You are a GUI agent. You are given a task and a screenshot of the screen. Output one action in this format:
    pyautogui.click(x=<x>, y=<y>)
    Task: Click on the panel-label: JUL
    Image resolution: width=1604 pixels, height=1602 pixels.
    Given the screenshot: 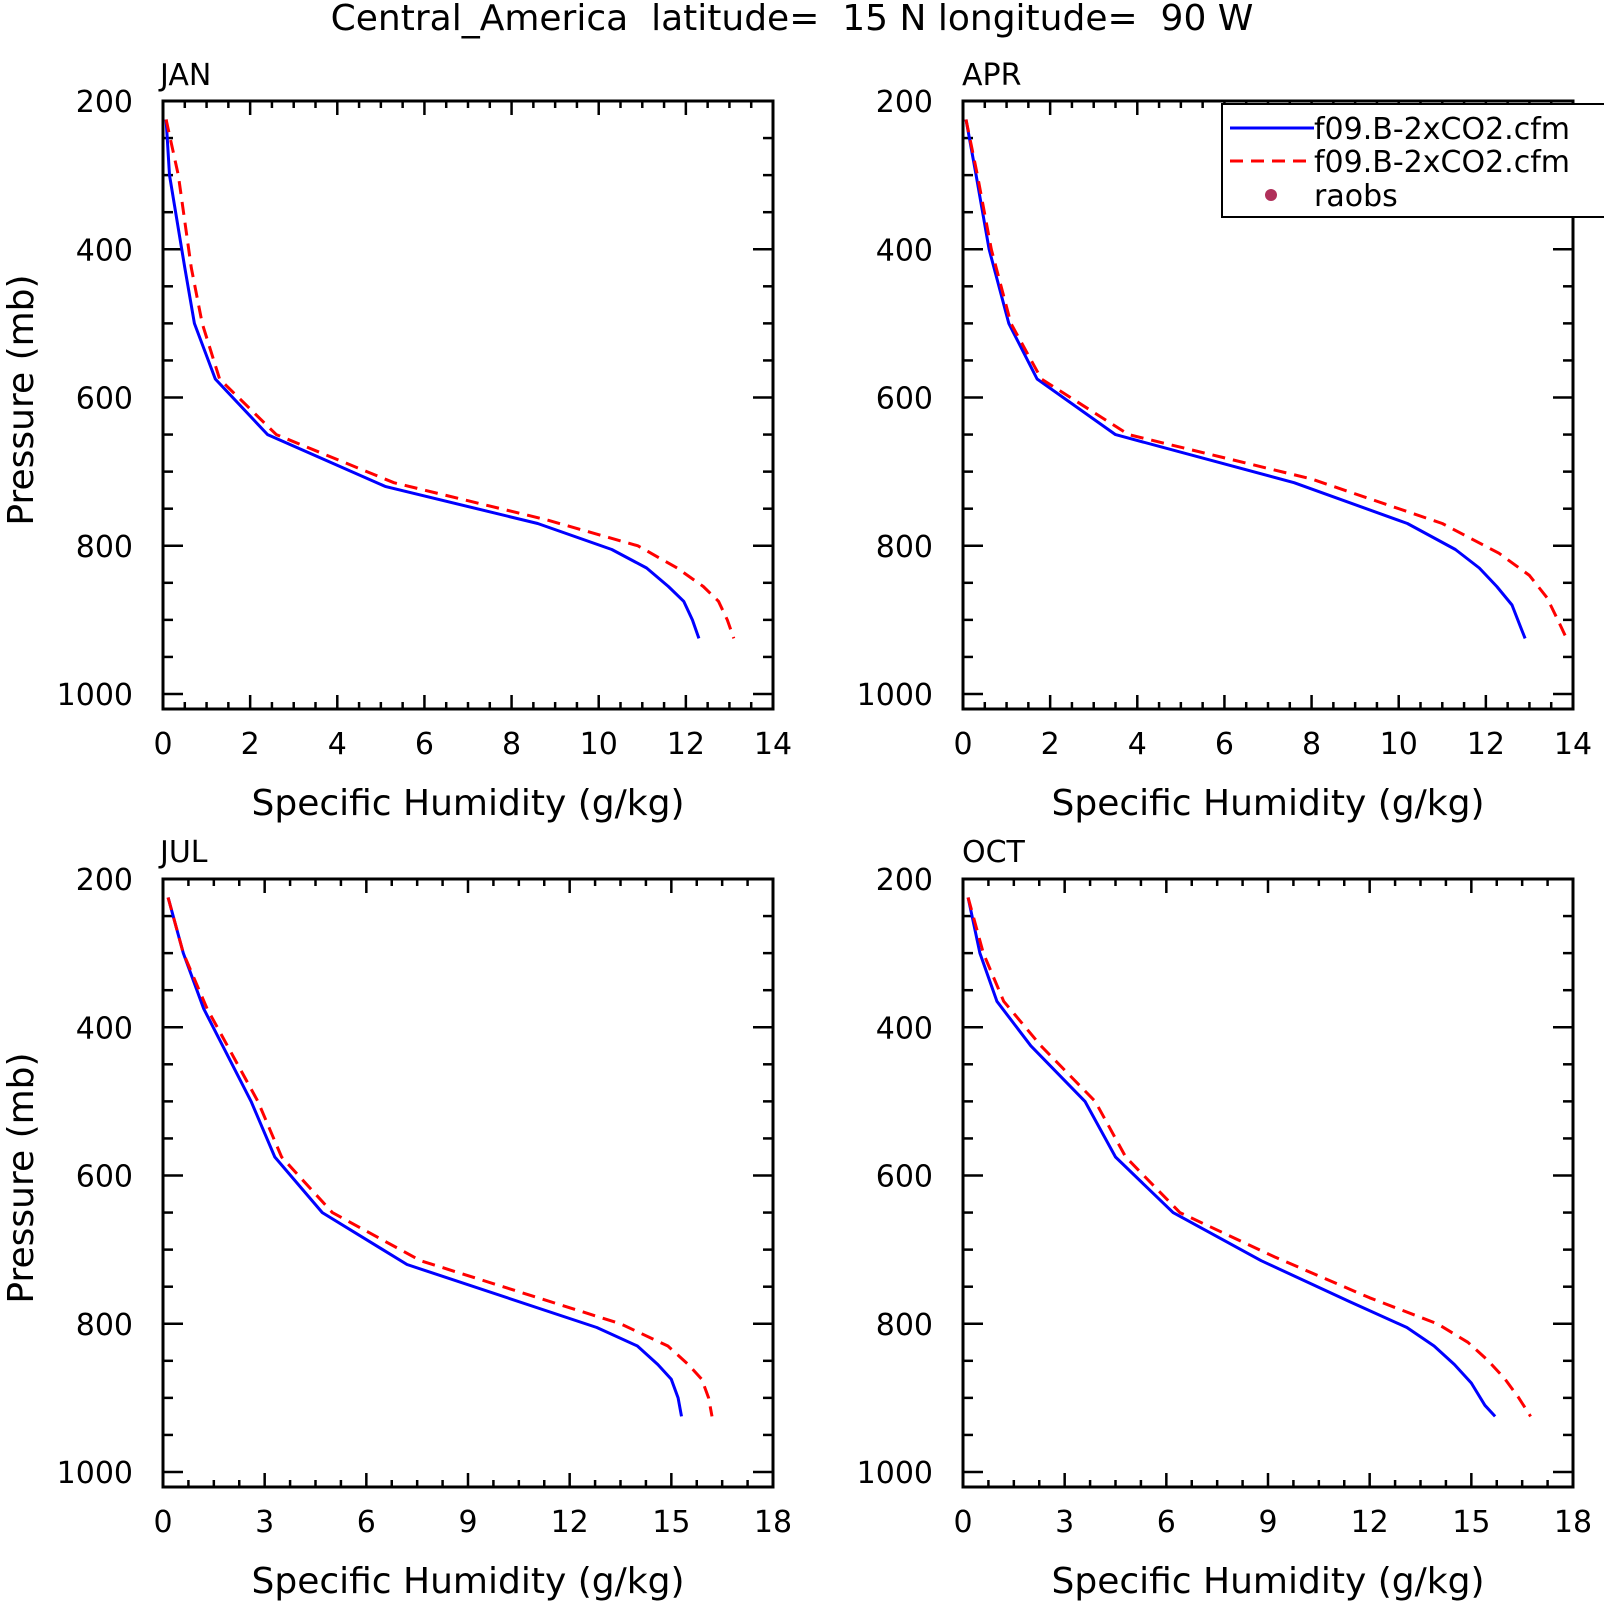 What is the action you would take?
    pyautogui.click(x=183, y=852)
    